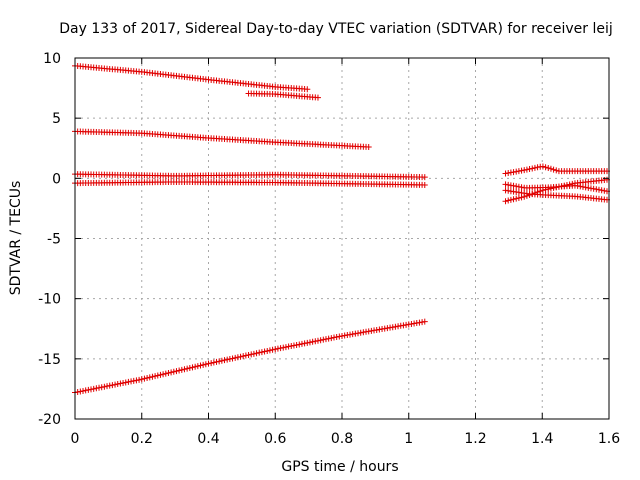  What do you see at coordinates (408, 439) in the screenshot?
I see `x-tick-label: 1` at bounding box center [408, 439].